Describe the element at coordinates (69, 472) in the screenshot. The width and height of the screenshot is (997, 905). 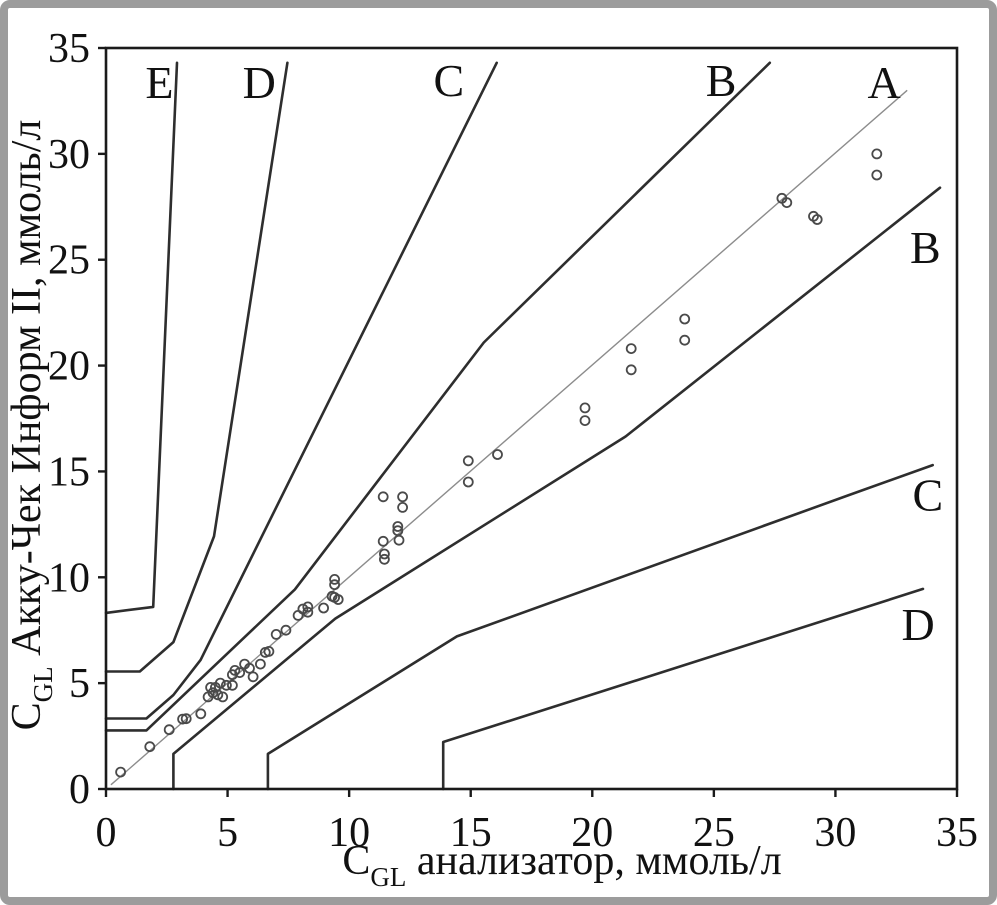
I see `y-tick-label: 15` at that location.